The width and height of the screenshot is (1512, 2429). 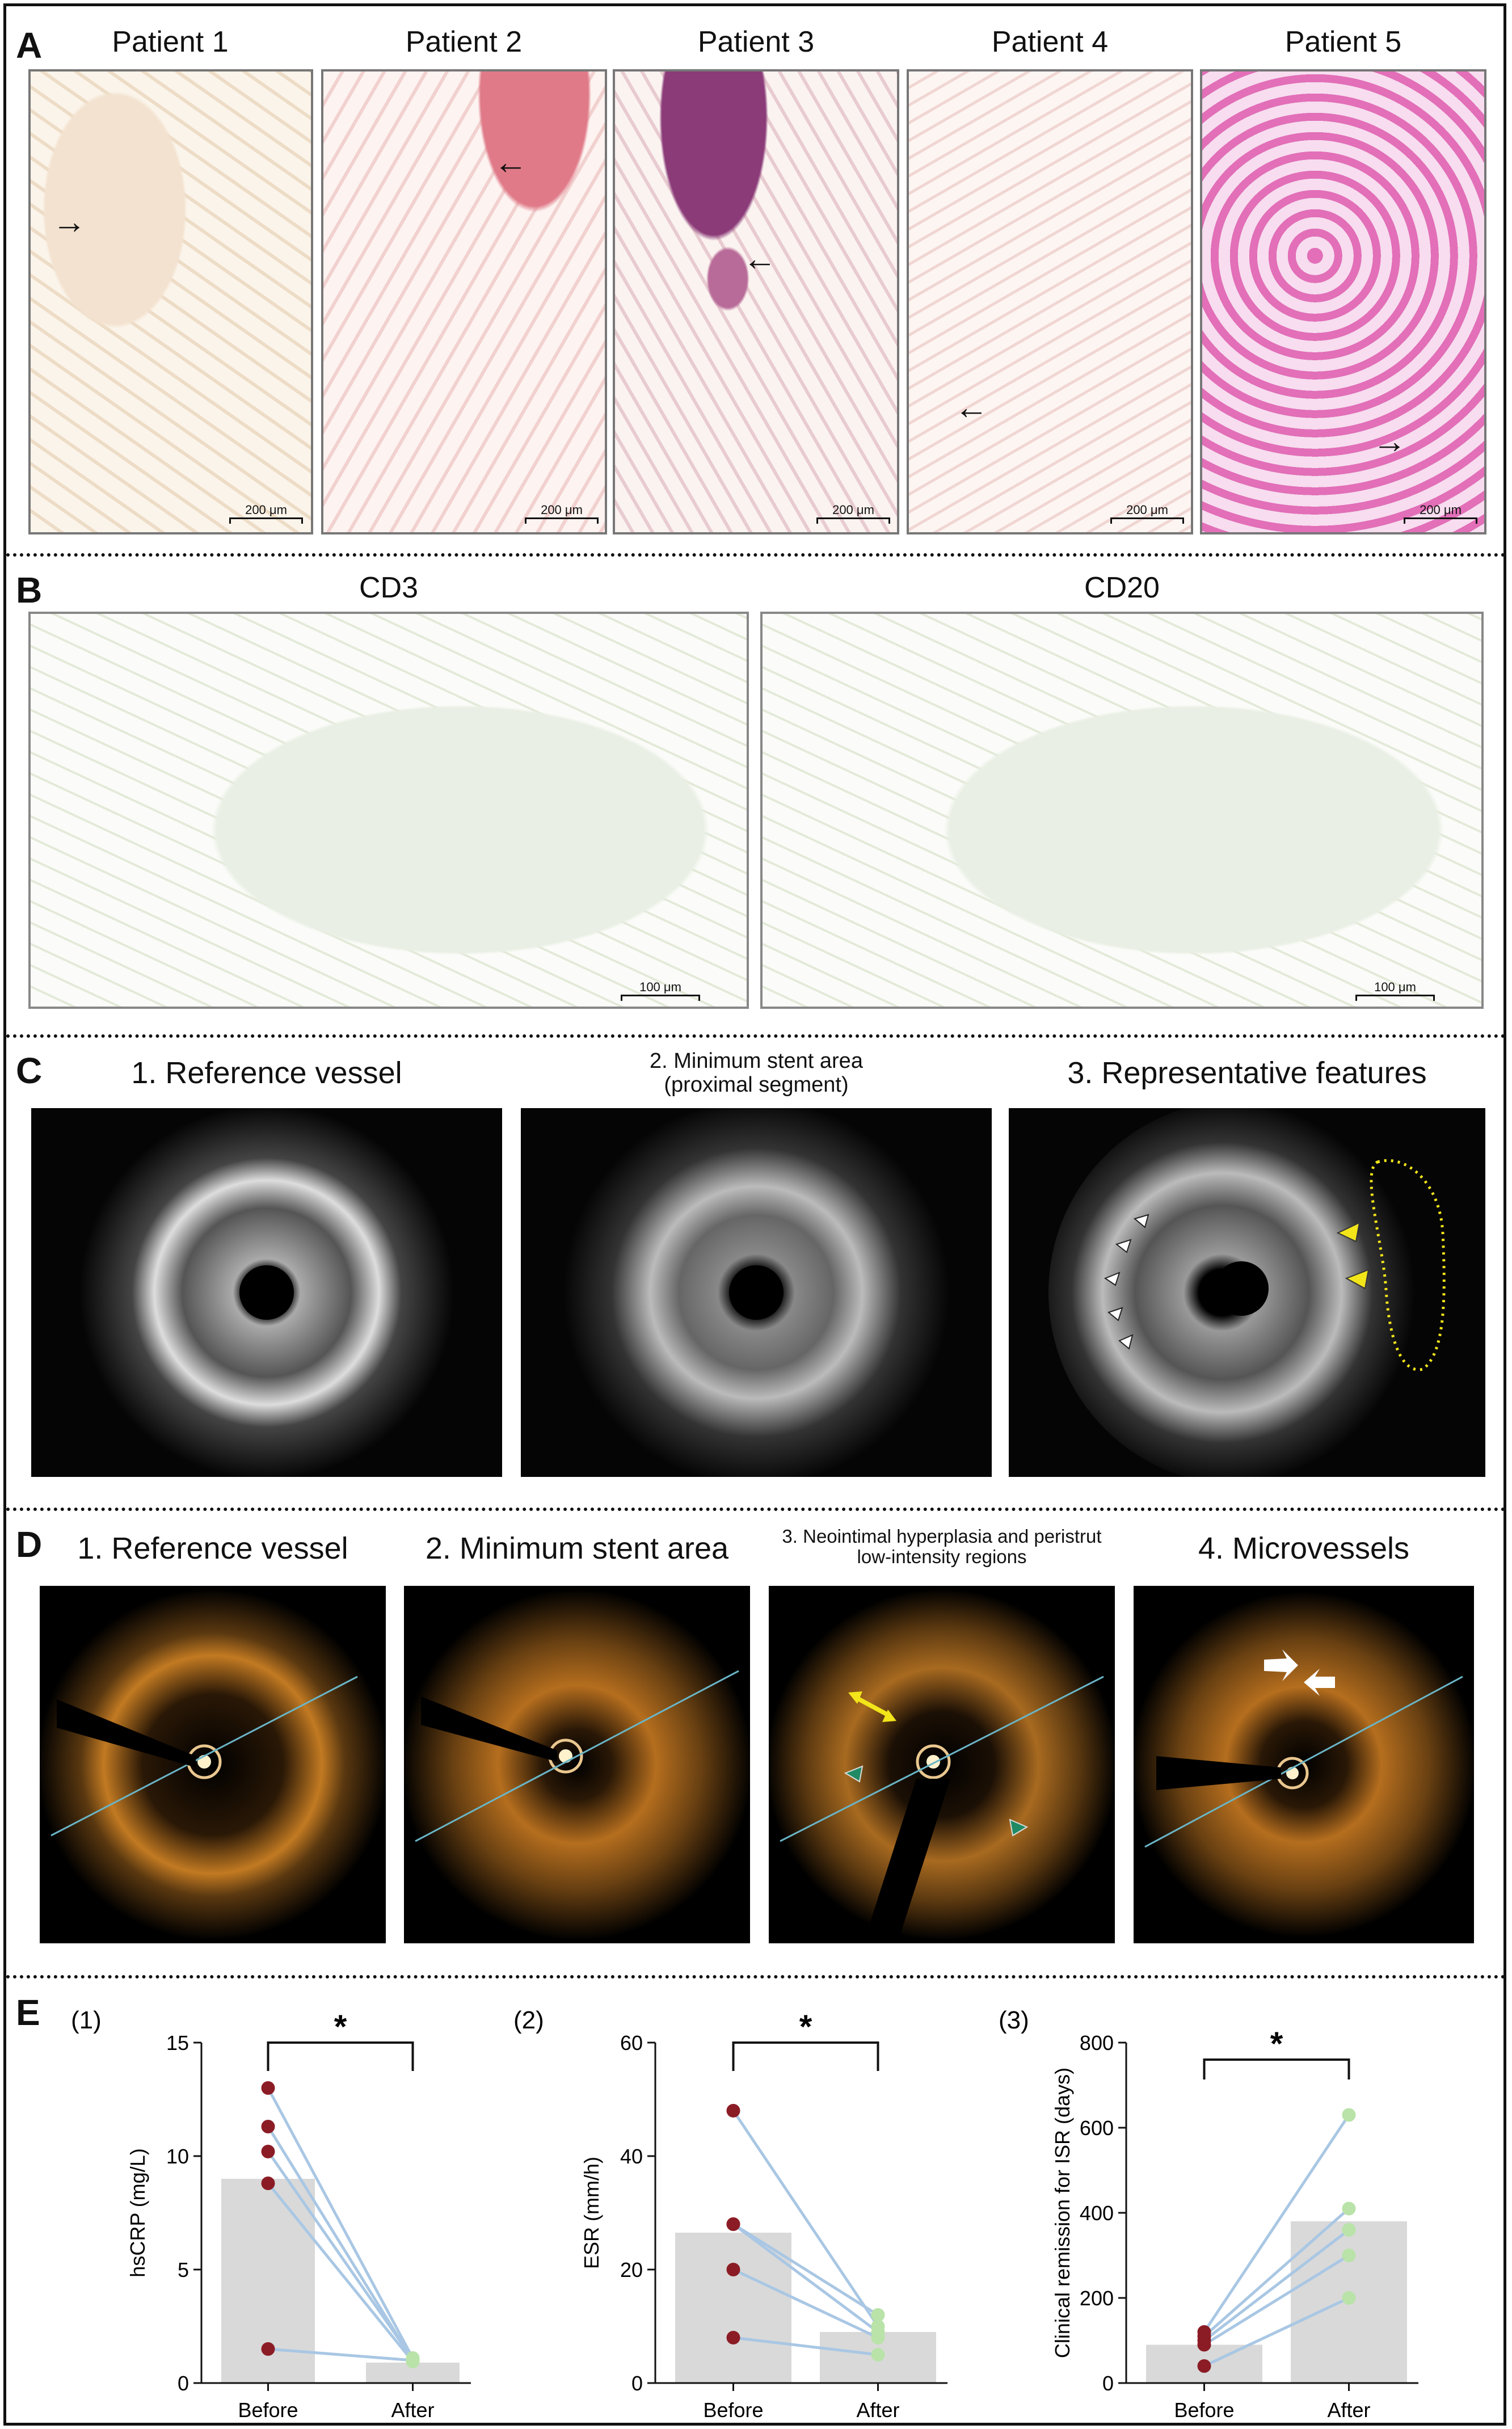 What do you see at coordinates (592, 2213) in the screenshot?
I see `y-axis-label: ESR (mm/h)` at bounding box center [592, 2213].